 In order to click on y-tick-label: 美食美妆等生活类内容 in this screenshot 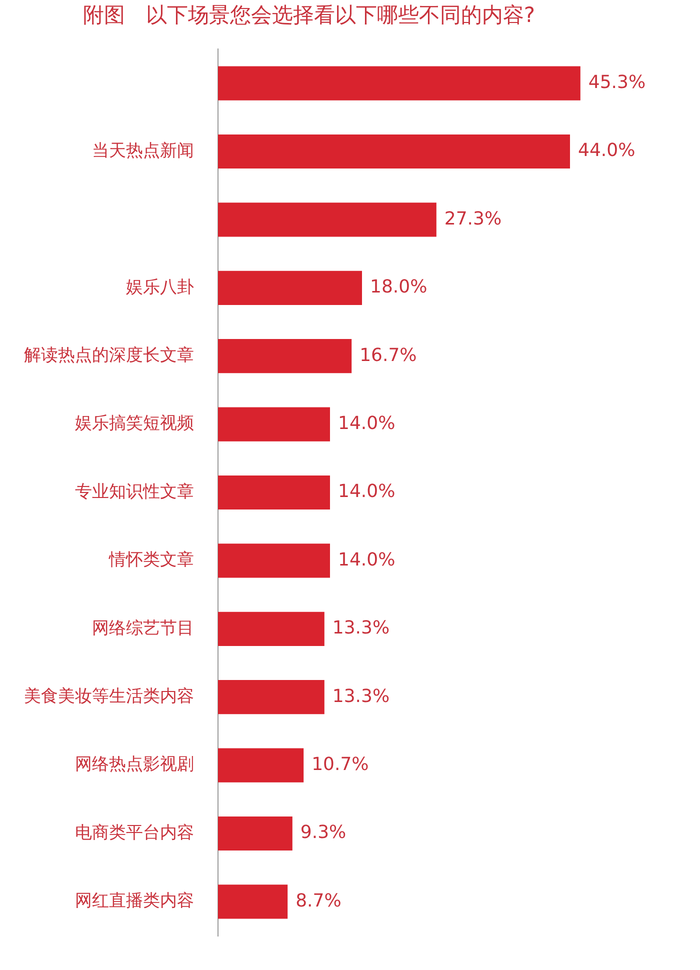, I will do `click(109, 696)`.